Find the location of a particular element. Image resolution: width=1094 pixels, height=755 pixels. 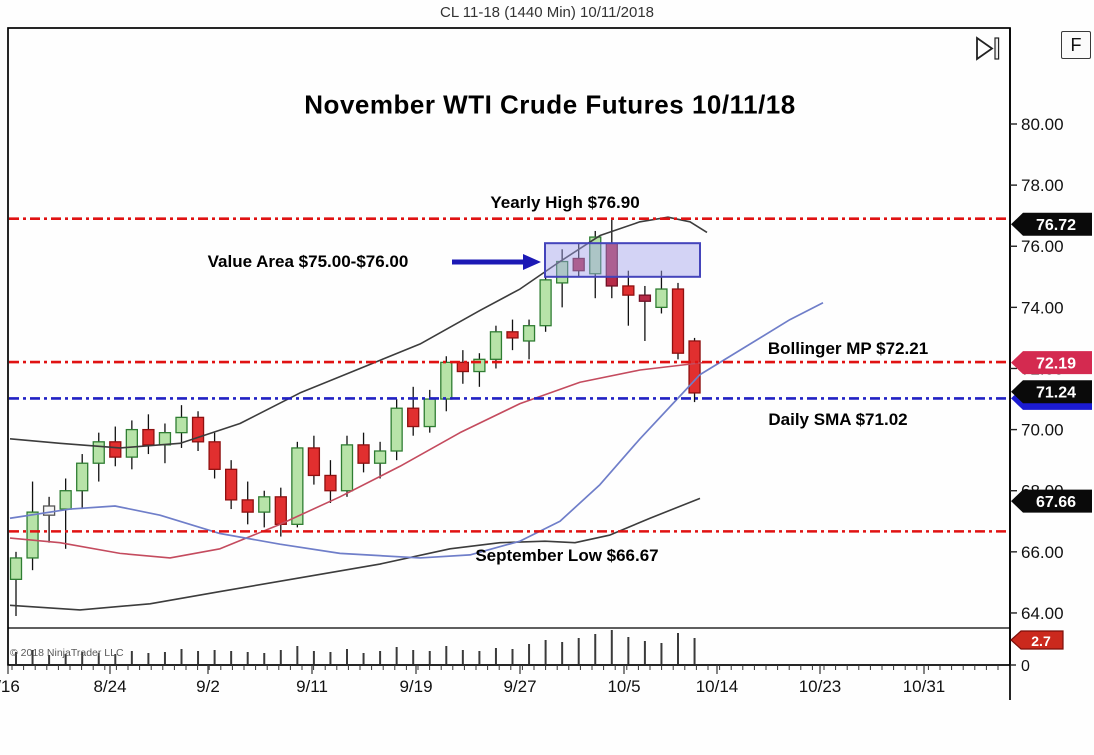

x-tick-label: 9/19 is located at coordinates (415, 686).